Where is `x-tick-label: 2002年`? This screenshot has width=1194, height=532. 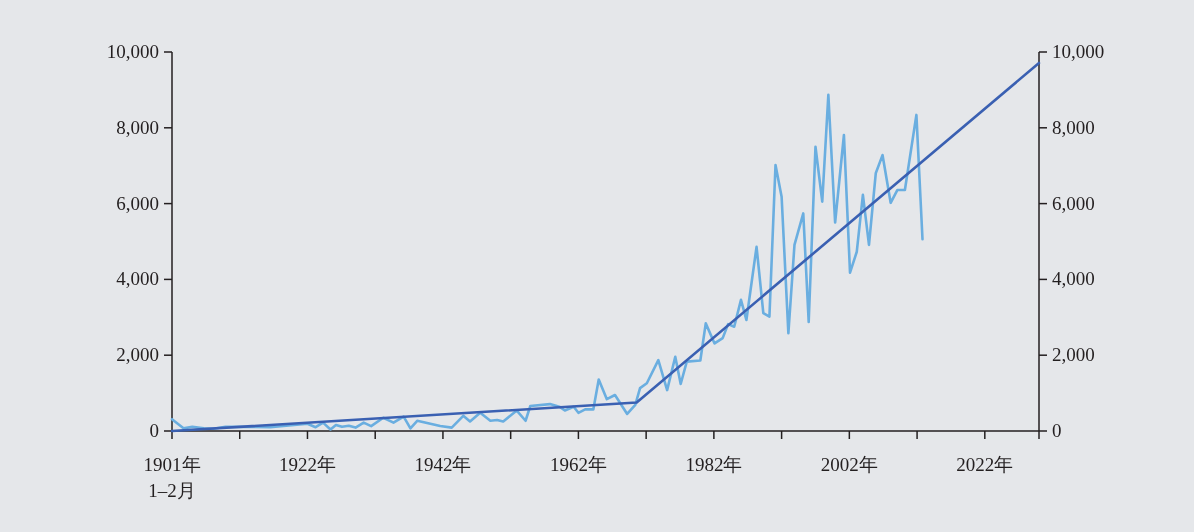 x-tick-label: 2002年 is located at coordinates (849, 464).